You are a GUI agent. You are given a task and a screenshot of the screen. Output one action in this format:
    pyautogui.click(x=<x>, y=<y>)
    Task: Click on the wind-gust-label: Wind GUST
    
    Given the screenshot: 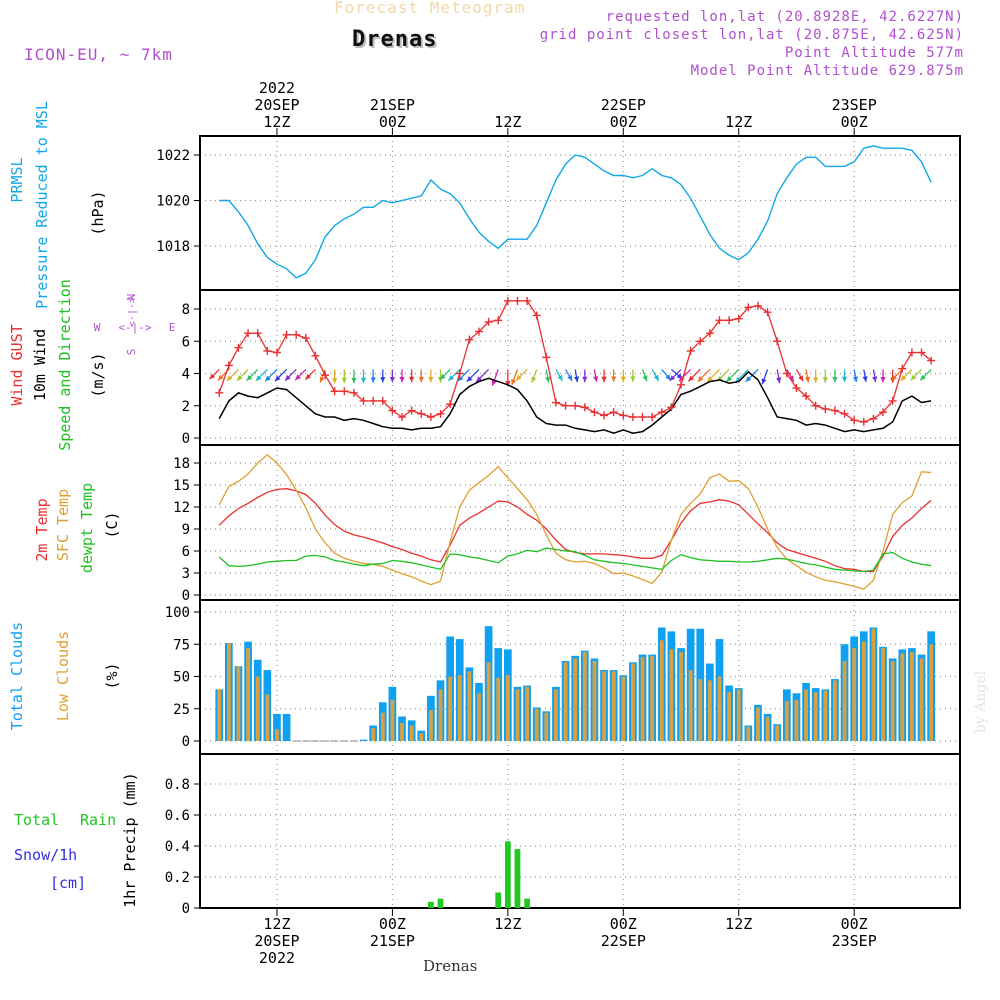 What is the action you would take?
    pyautogui.click(x=17, y=364)
    